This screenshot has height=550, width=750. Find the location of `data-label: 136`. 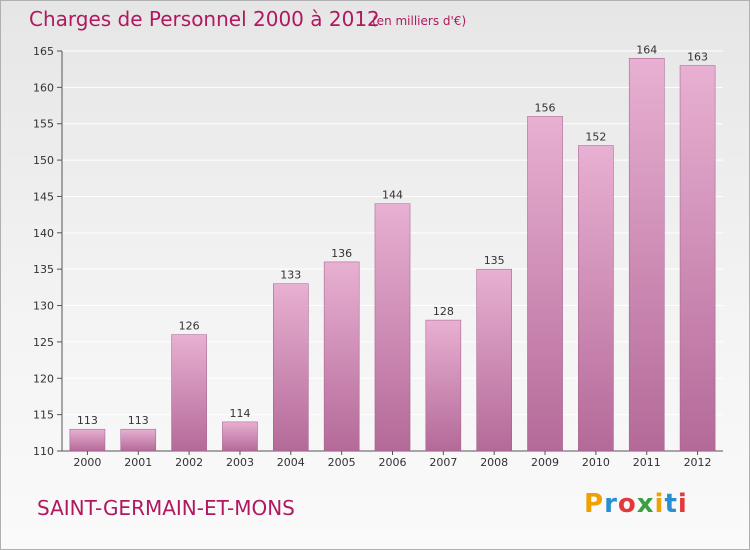

data-label: 136 is located at coordinates (341, 253).